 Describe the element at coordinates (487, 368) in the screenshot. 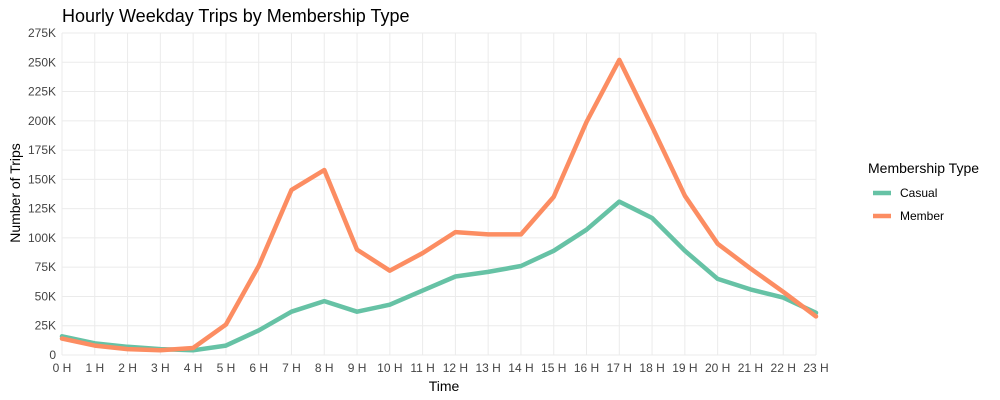

I see `x-tick-label: 13 H` at that location.